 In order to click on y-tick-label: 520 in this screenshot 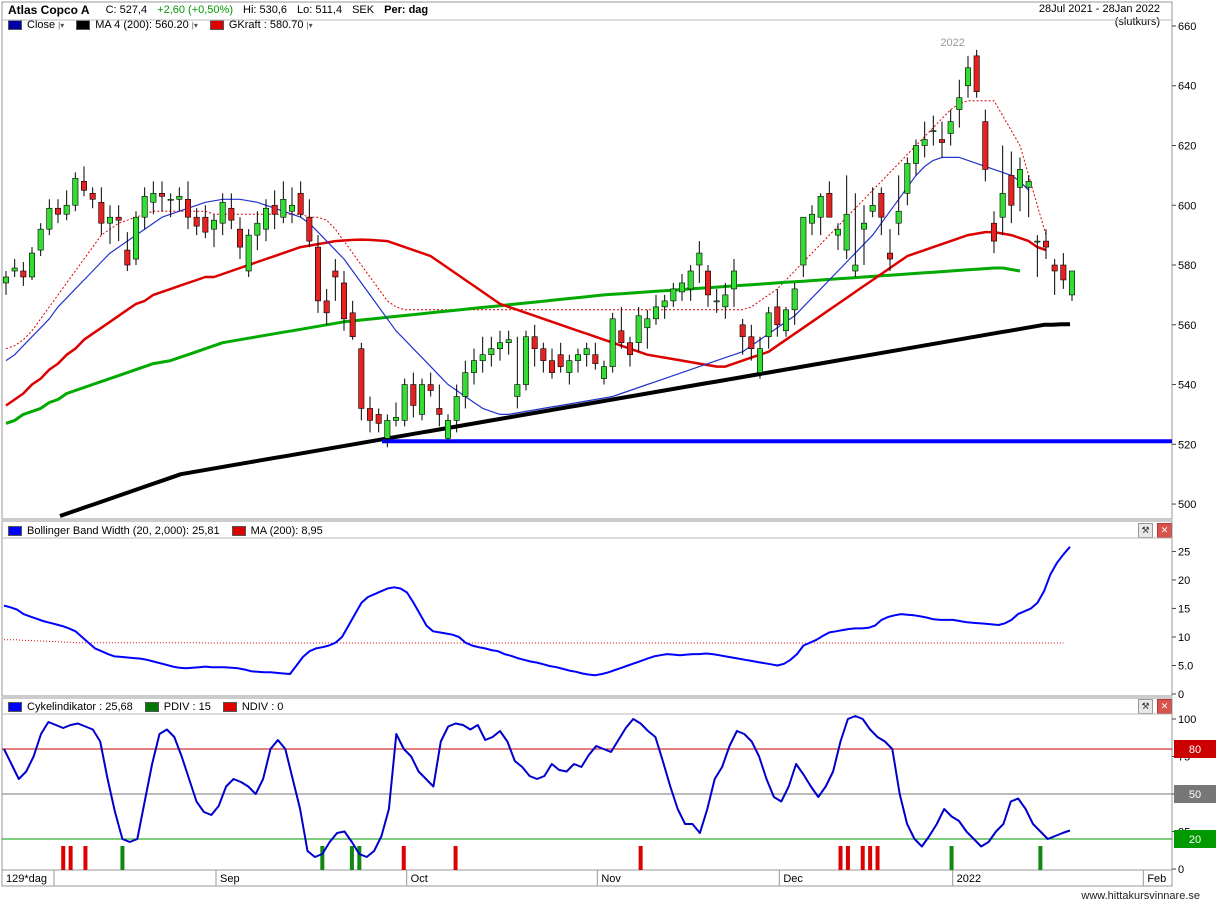, I will do `click(1187, 445)`.